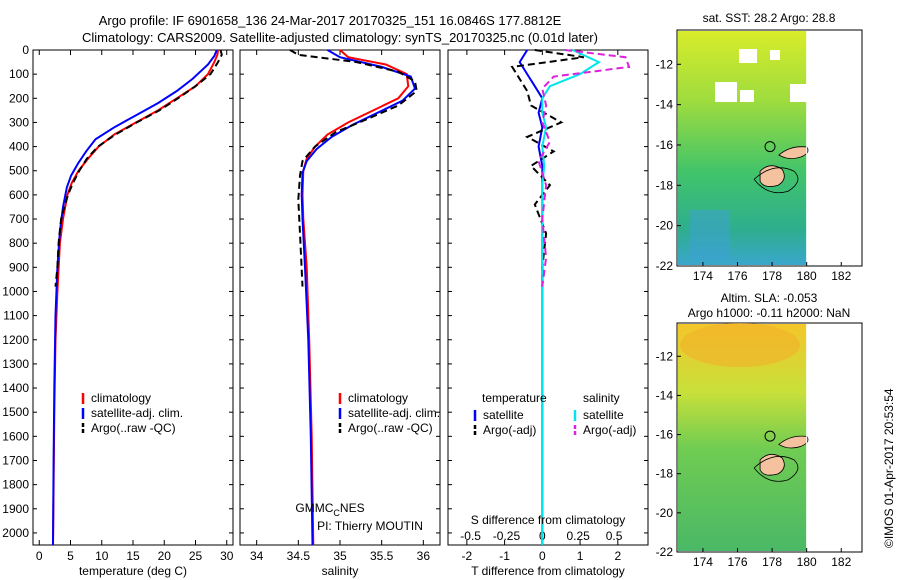  Describe the element at coordinates (743, 437) in the screenshot. I see `sla-map-field` at that location.